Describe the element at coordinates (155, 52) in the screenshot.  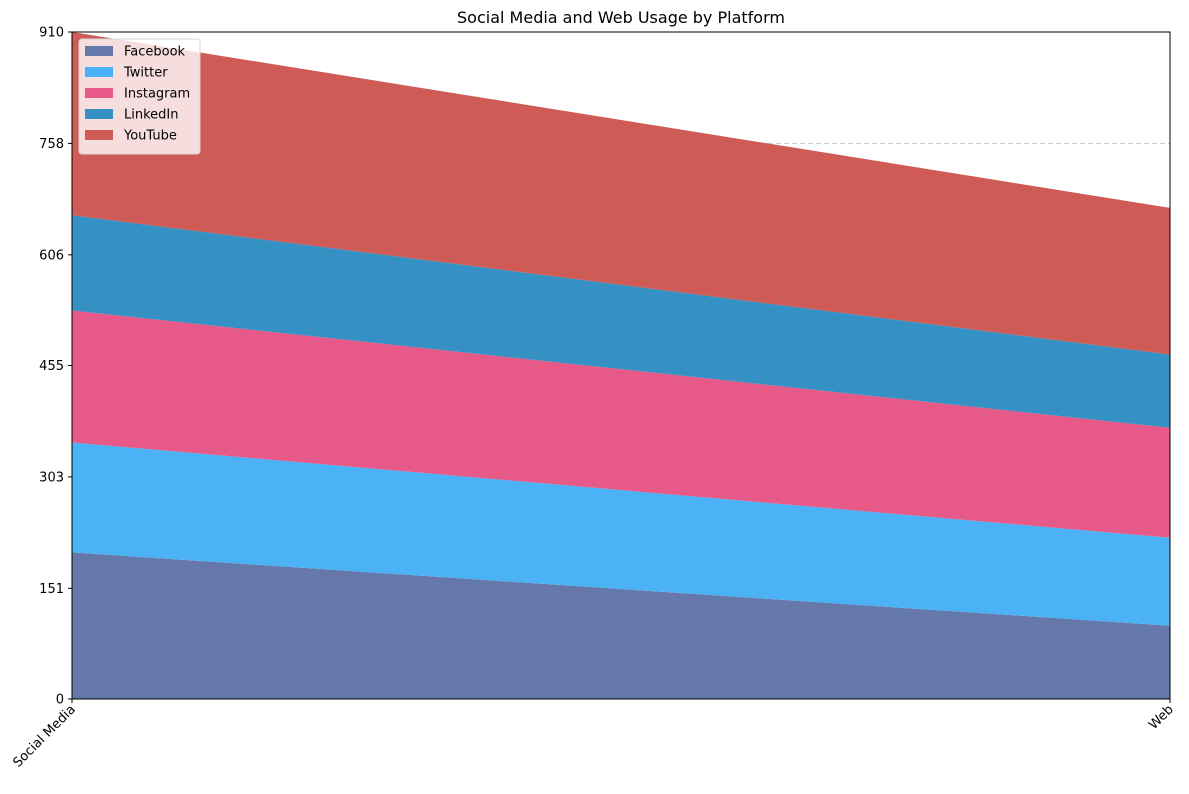
I see `legend-label-facebook: Facebook` at that location.